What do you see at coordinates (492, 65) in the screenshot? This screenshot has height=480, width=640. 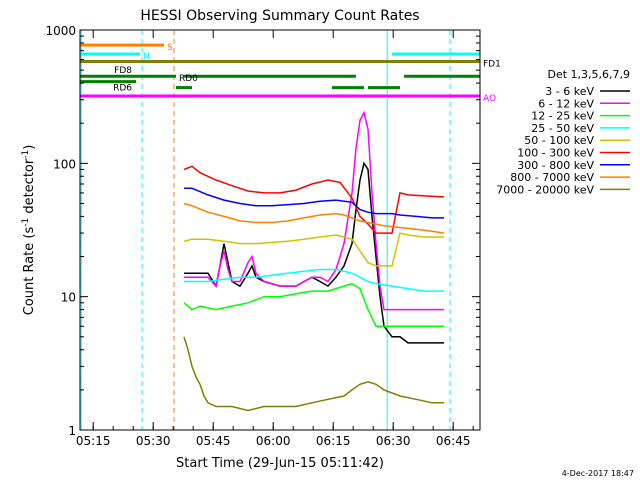 I see `flag-label: FD1` at bounding box center [492, 65].